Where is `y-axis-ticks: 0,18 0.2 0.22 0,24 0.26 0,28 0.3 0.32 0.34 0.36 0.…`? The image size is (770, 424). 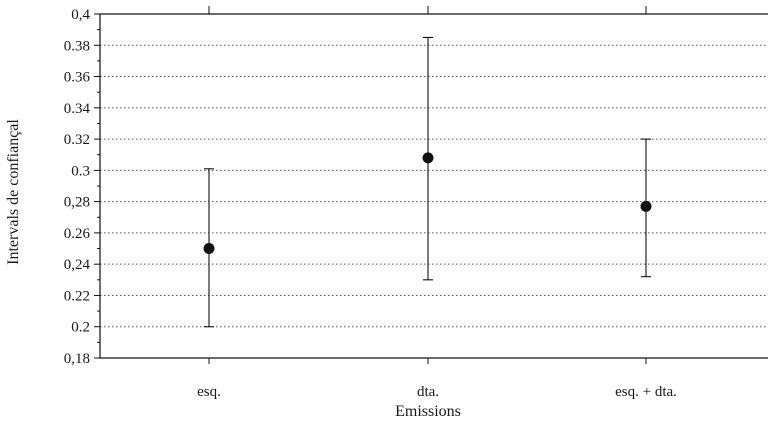 y-axis-ticks: 0,18 0.2 0.22 0,24 0.26 0,28 0.3 0.32 0.34 0.36 0.… is located at coordinates (82, 187).